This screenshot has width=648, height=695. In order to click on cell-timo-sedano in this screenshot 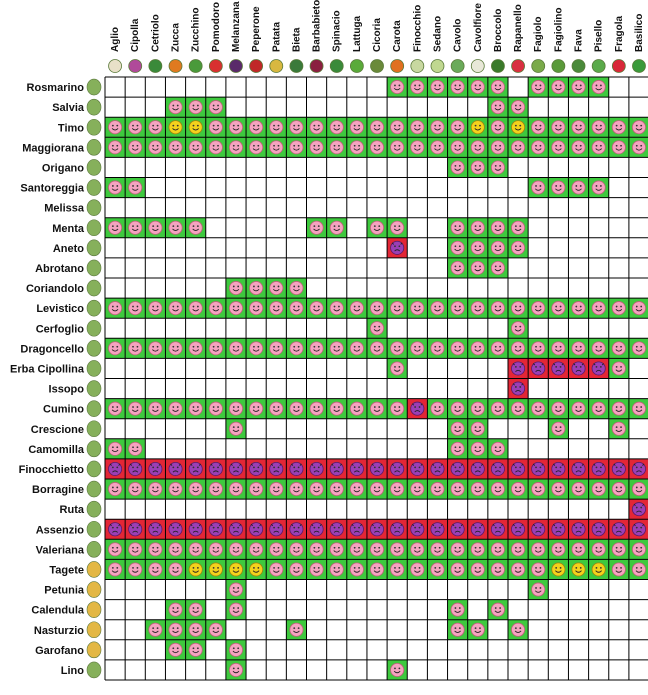, I will do `click(437, 127)`.